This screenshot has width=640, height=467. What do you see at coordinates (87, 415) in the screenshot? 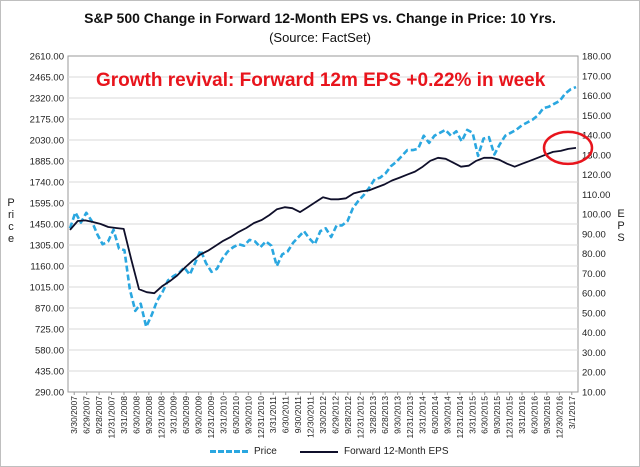
I see `x-tick-label: 6/29/2007` at bounding box center [87, 415].